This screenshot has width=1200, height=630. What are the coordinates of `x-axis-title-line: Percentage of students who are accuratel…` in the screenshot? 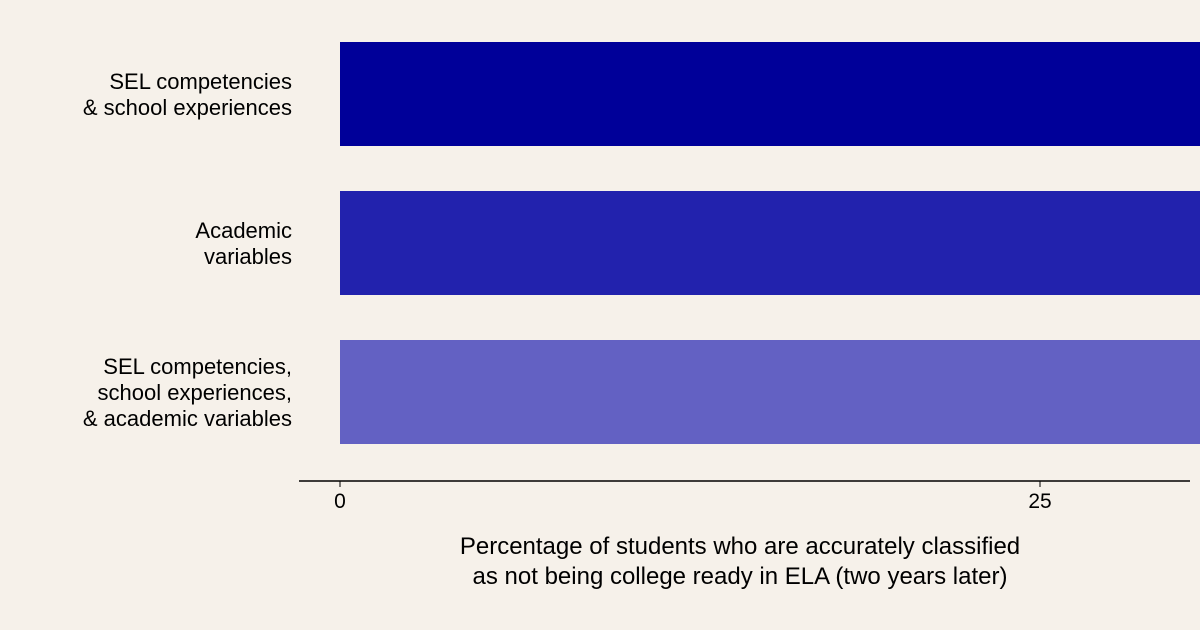 It's located at (740, 546).